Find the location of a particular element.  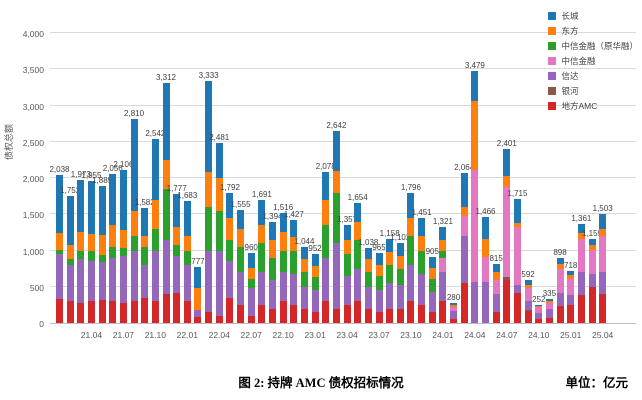

x-tick-label: 22.04 is located at coordinates (219, 335).